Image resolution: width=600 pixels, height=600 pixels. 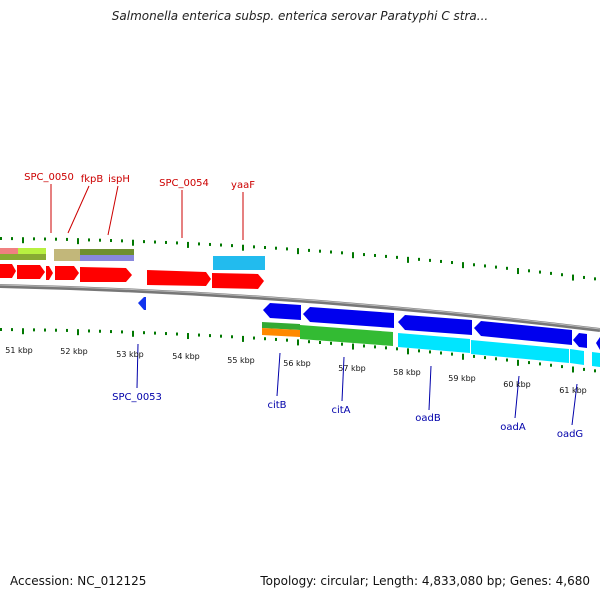 What do you see at coordinates (241, 360) in the screenshot?
I see `scale-label: 55 kbp` at bounding box center [241, 360].